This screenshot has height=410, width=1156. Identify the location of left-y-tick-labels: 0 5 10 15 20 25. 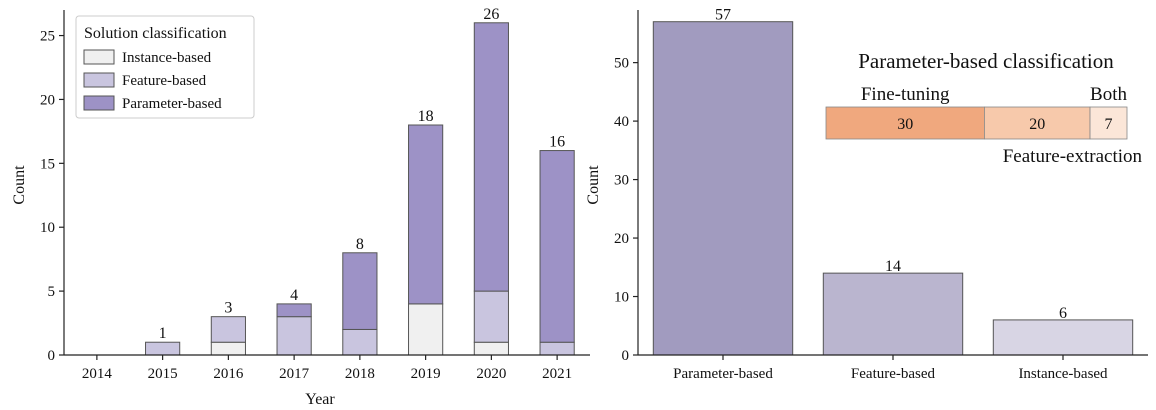
(52, 196).